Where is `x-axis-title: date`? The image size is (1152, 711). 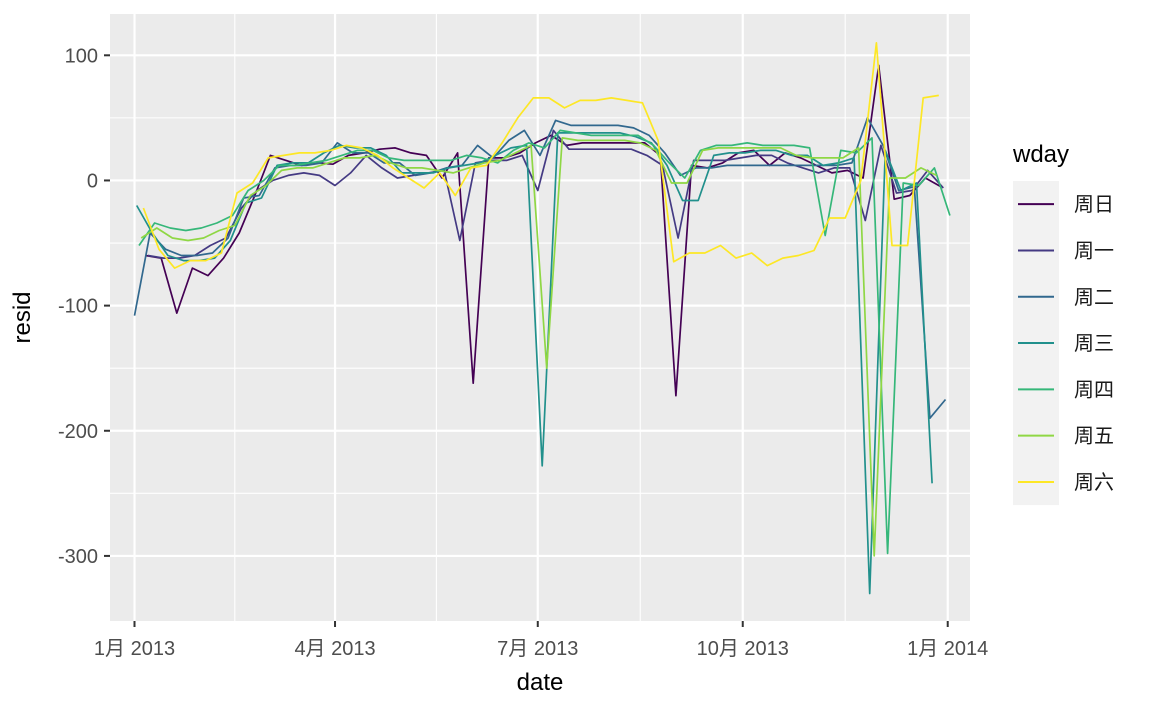
x-axis-title: date is located at coordinates (540, 682).